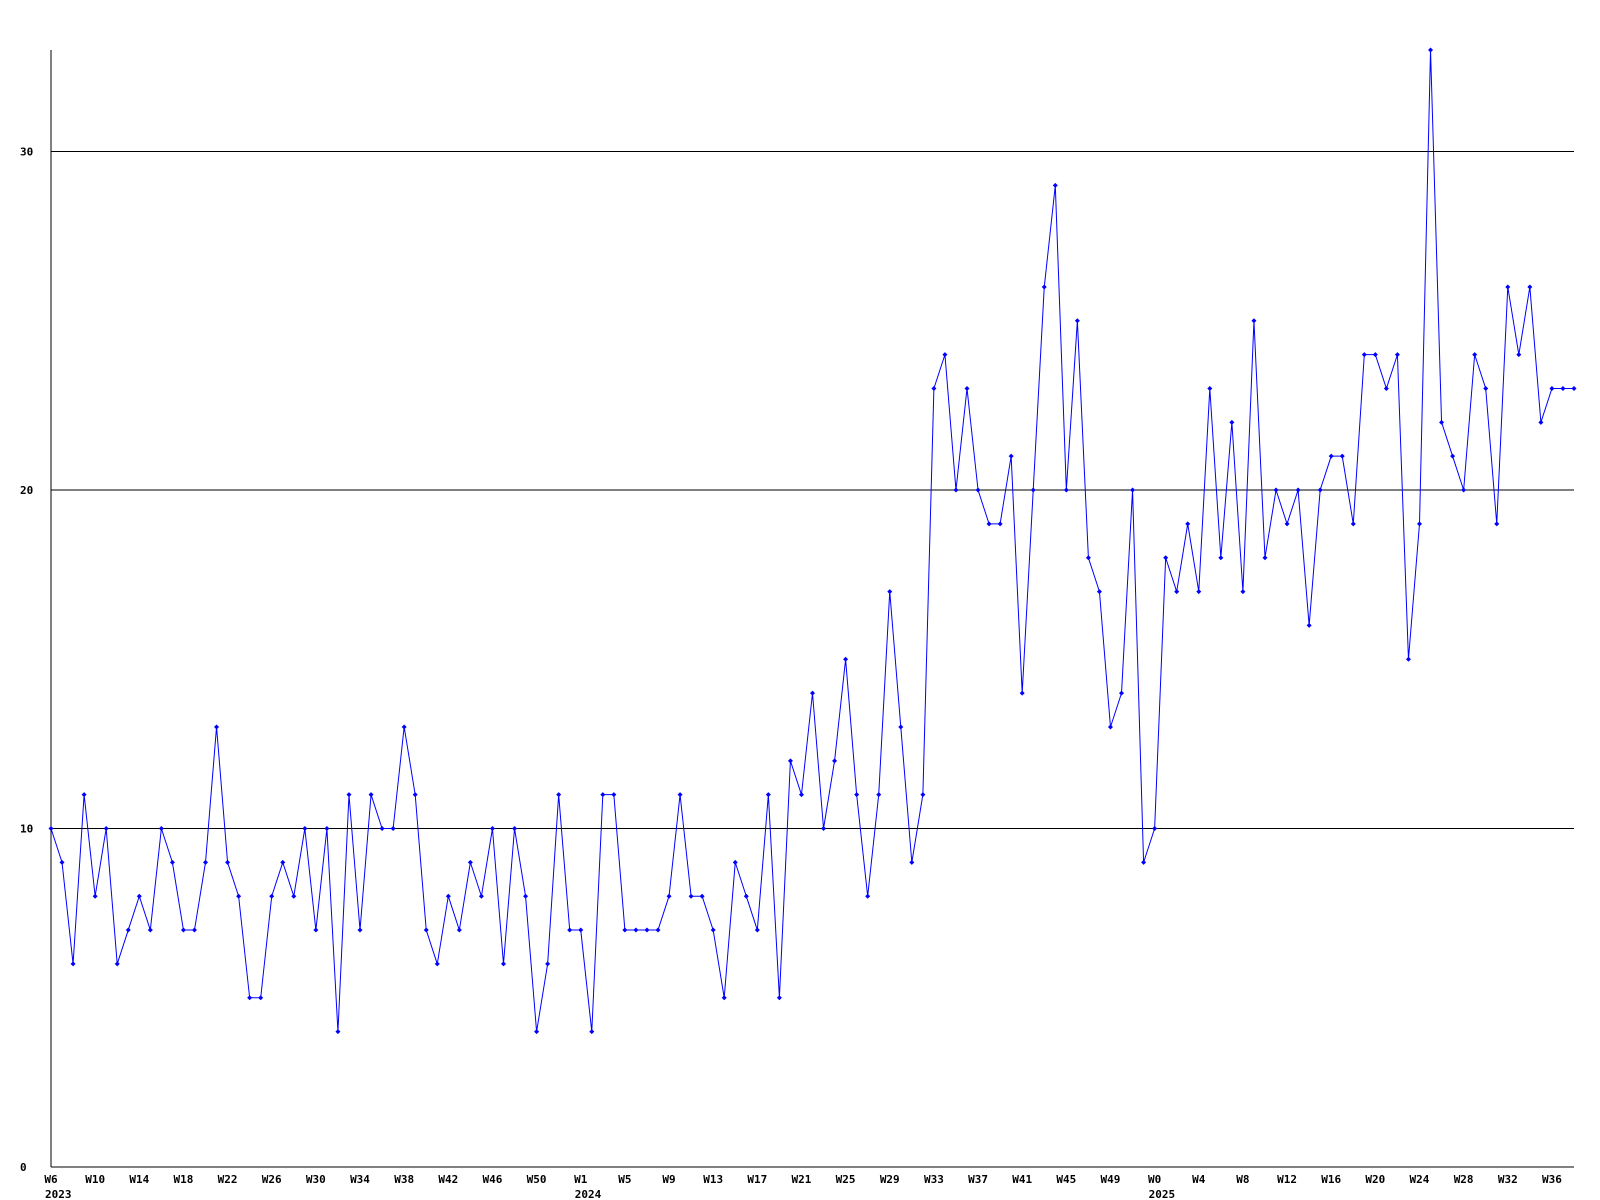 This screenshot has width=1600, height=1200. Describe the element at coordinates (26, 152) in the screenshot. I see `y-tick-label: 30` at that location.